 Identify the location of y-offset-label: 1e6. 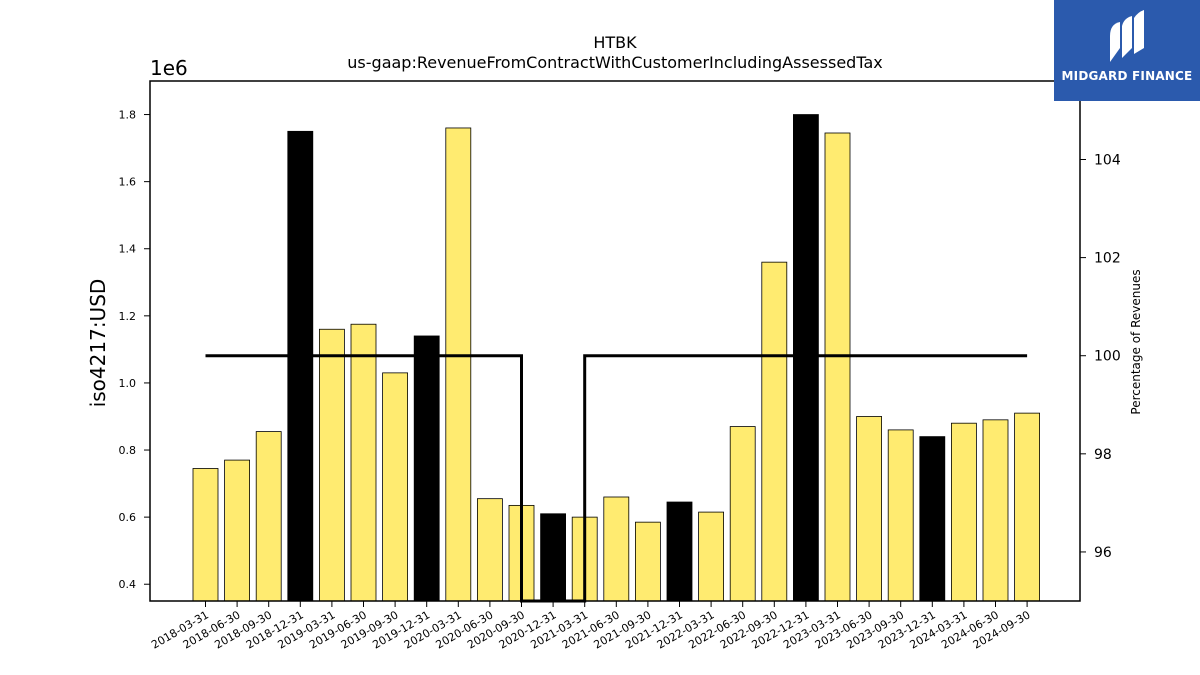
(169, 68).